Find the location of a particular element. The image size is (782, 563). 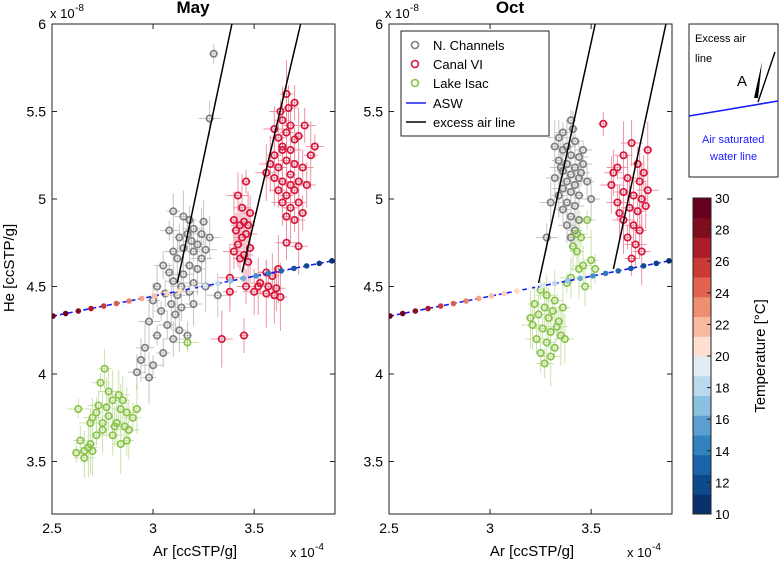

inset-box is located at coordinates (733, 100).